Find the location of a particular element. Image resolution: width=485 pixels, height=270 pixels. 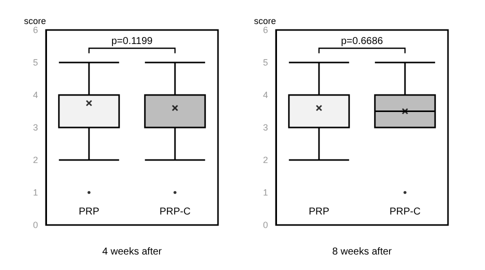

x-axis-title: 4 weeks after is located at coordinates (132, 252).